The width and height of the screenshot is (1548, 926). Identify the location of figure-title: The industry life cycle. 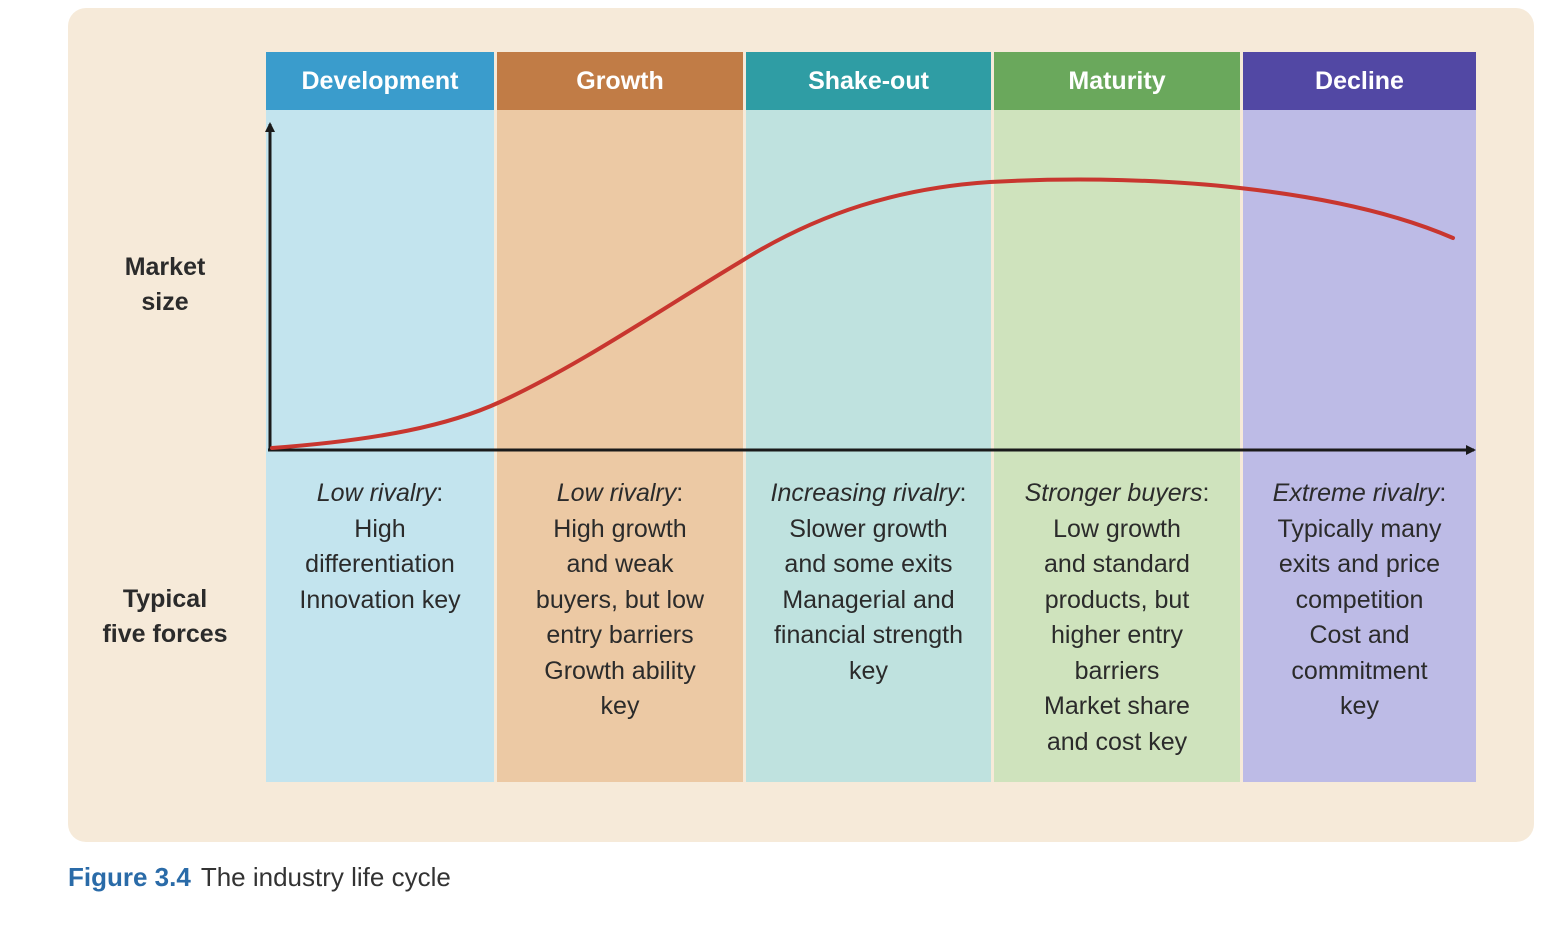
(325, 877).